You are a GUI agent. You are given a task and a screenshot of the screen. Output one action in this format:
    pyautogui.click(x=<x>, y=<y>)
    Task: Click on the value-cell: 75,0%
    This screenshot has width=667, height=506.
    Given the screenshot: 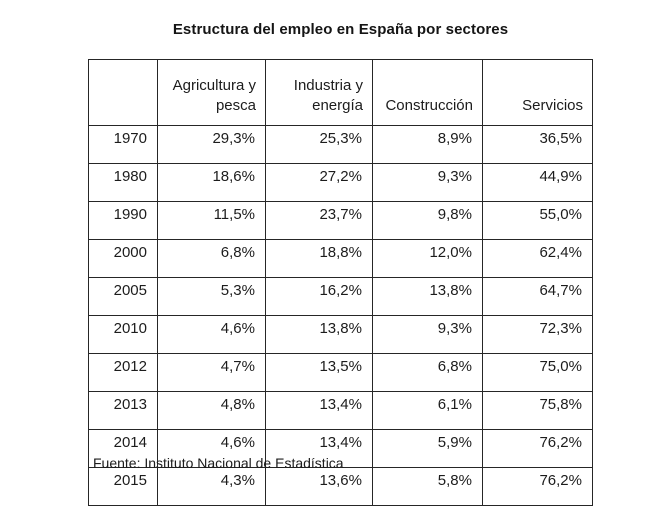 What is the action you would take?
    pyautogui.click(x=537, y=372)
    